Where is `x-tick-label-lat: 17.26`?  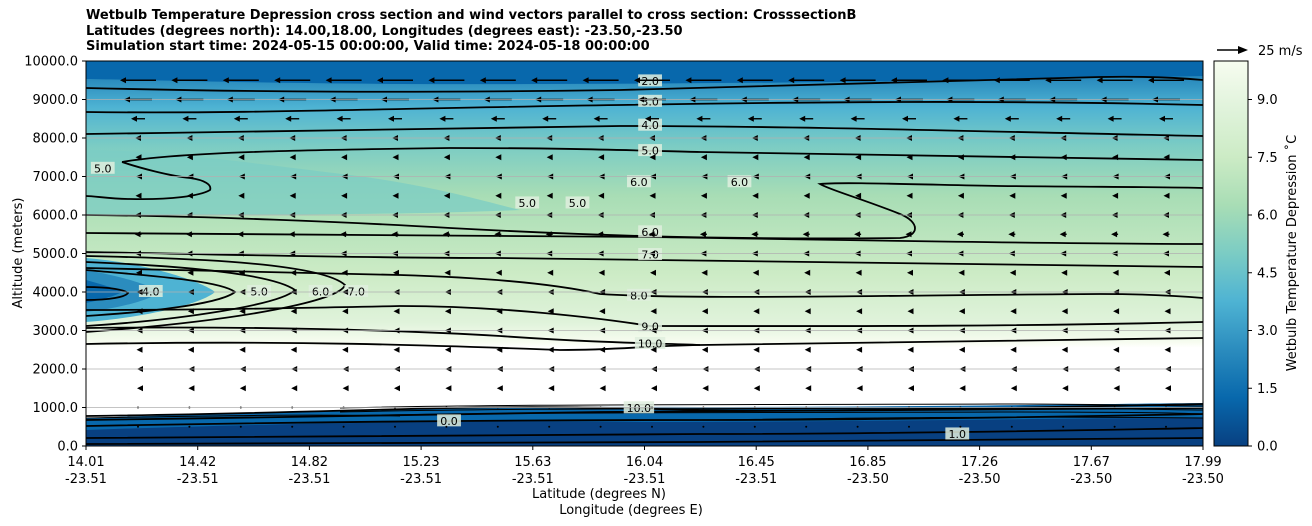
x-tick-label-lat: 17.26 is located at coordinates (979, 462).